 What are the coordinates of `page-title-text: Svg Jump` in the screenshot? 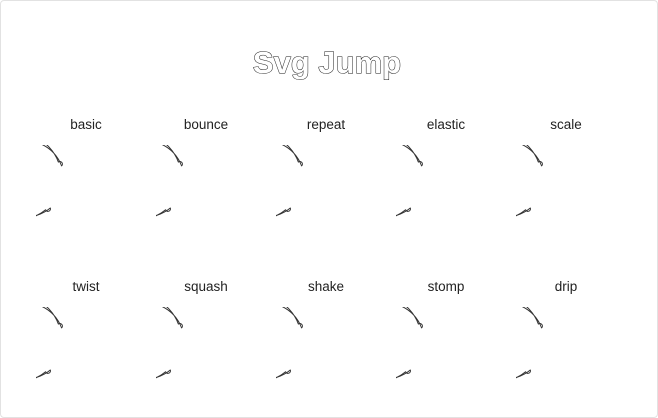 It's located at (327, 62).